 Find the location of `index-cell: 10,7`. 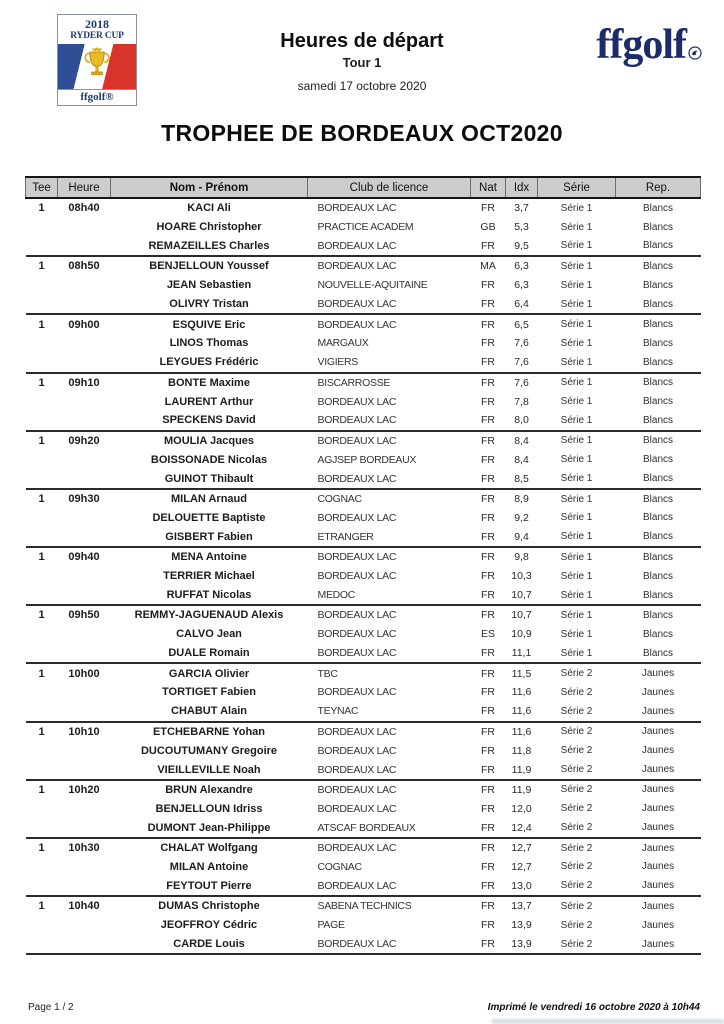

index-cell: 10,7 is located at coordinates (521, 595).